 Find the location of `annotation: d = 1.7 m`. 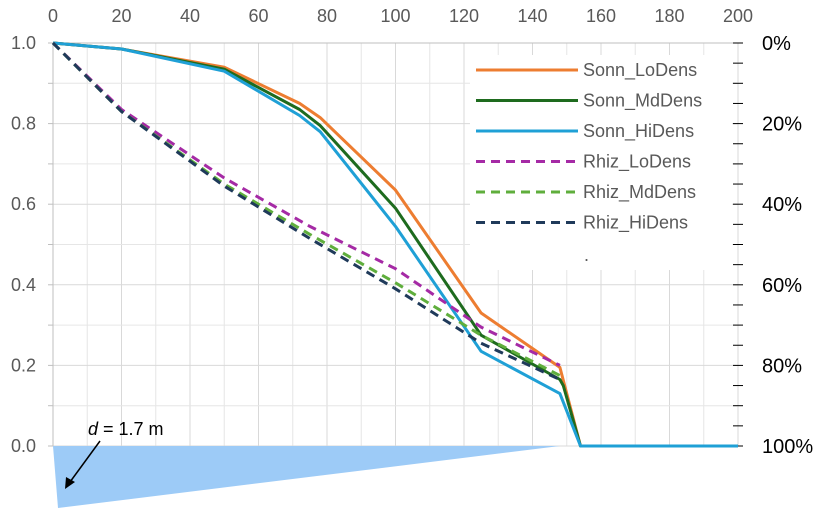

annotation: d = 1.7 m is located at coordinates (126, 429).